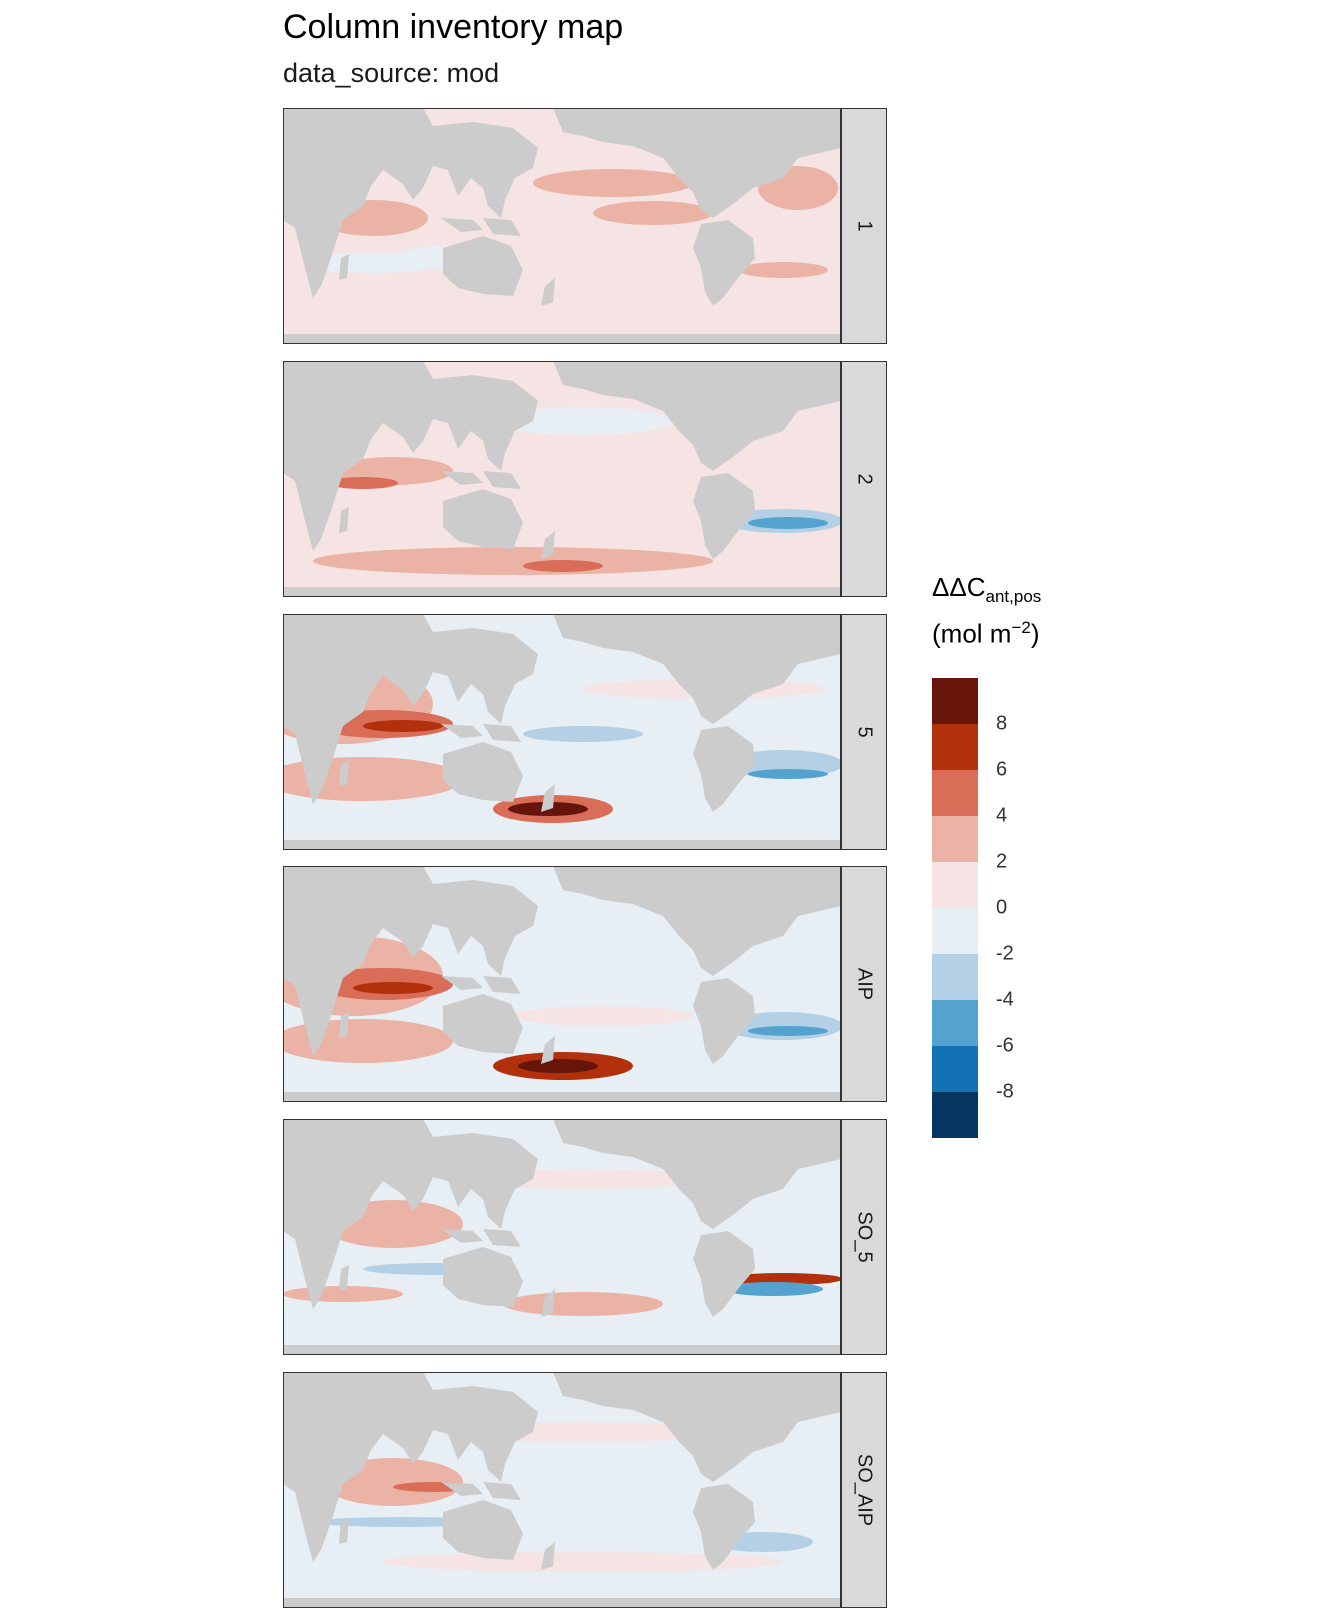 The image size is (1344, 1612). What do you see at coordinates (1002, 907) in the screenshot?
I see `legend-tick-label: 0` at bounding box center [1002, 907].